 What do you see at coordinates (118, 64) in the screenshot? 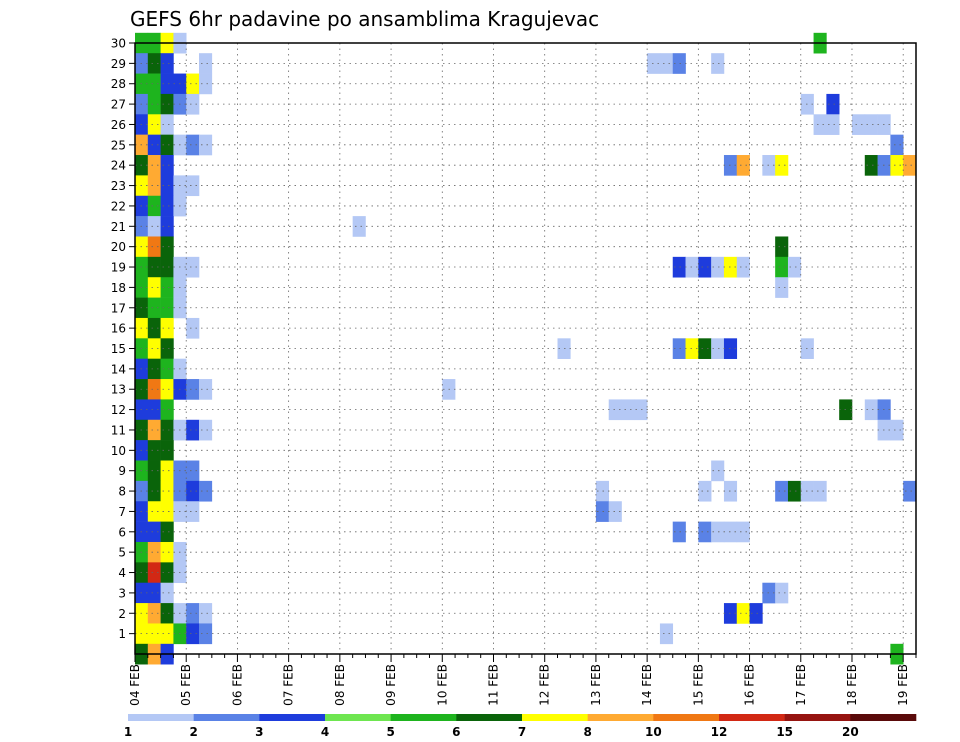
I see `y-tick-label: 29` at bounding box center [118, 64].